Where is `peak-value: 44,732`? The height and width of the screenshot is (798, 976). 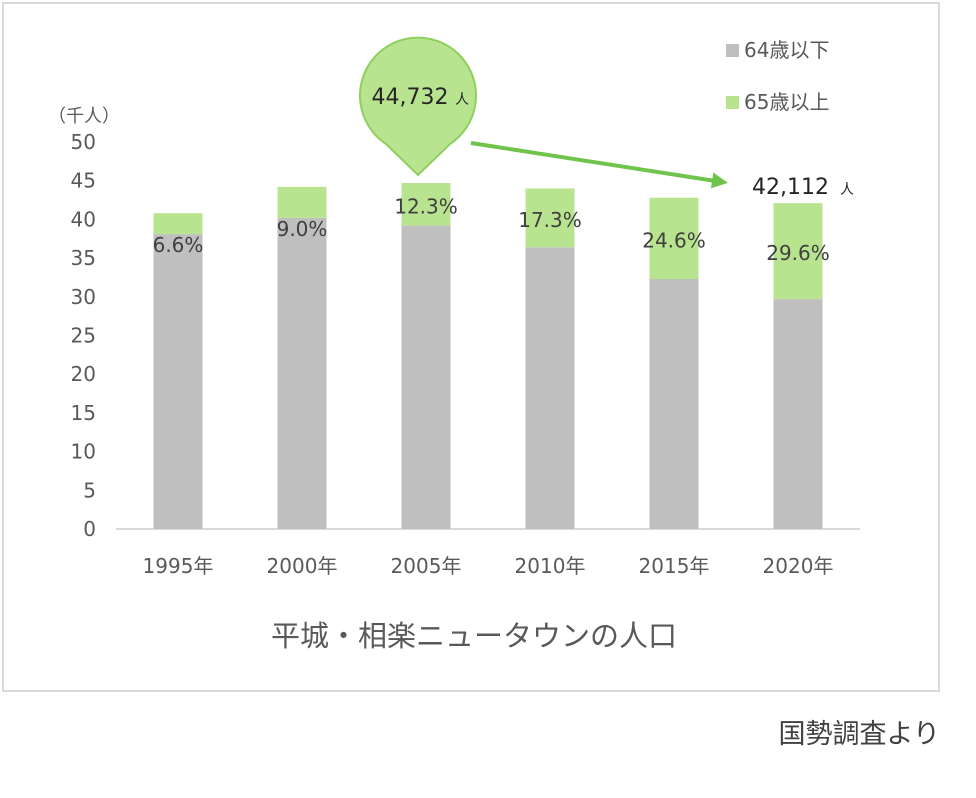 peak-value: 44,732 is located at coordinates (410, 97).